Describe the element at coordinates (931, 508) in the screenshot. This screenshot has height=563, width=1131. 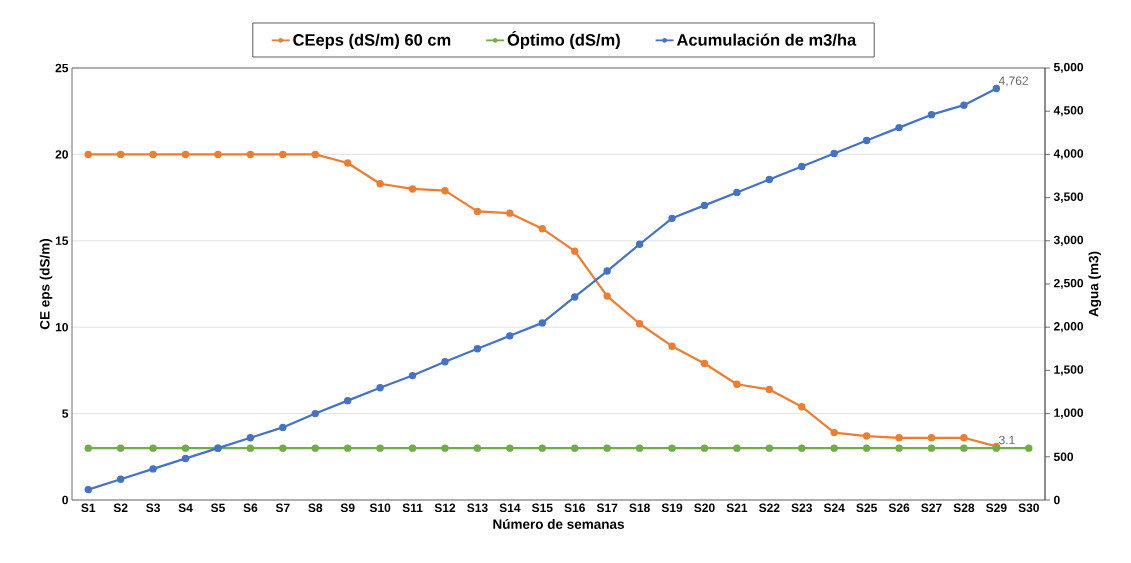
I see `x-tick-label: S27` at that location.